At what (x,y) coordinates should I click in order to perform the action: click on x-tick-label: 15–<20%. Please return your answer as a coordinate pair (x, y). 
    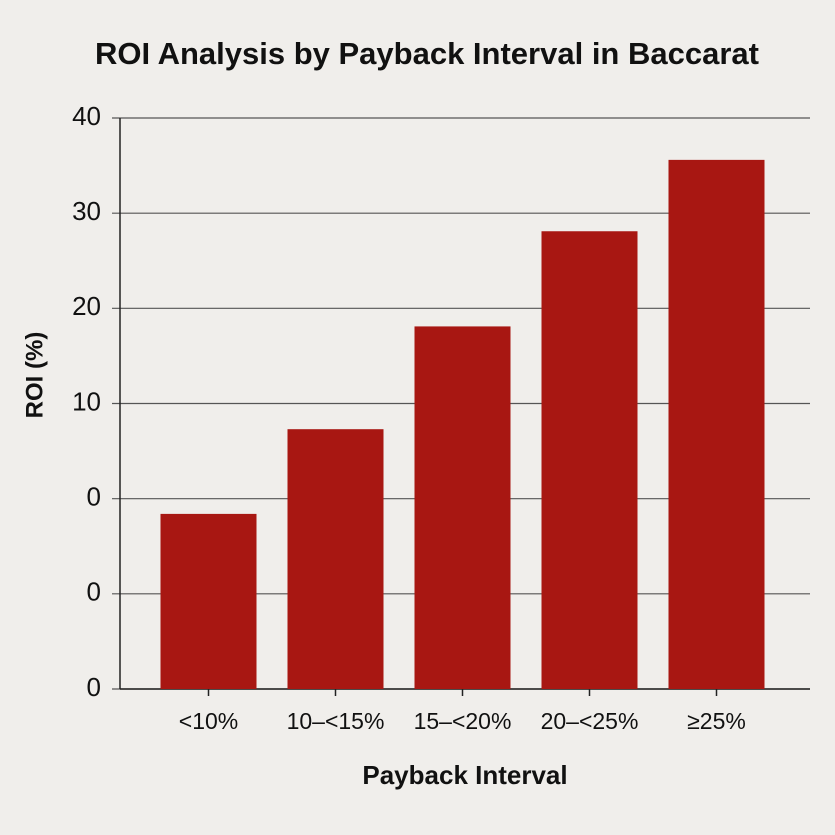
    Looking at the image, I should click on (463, 721).